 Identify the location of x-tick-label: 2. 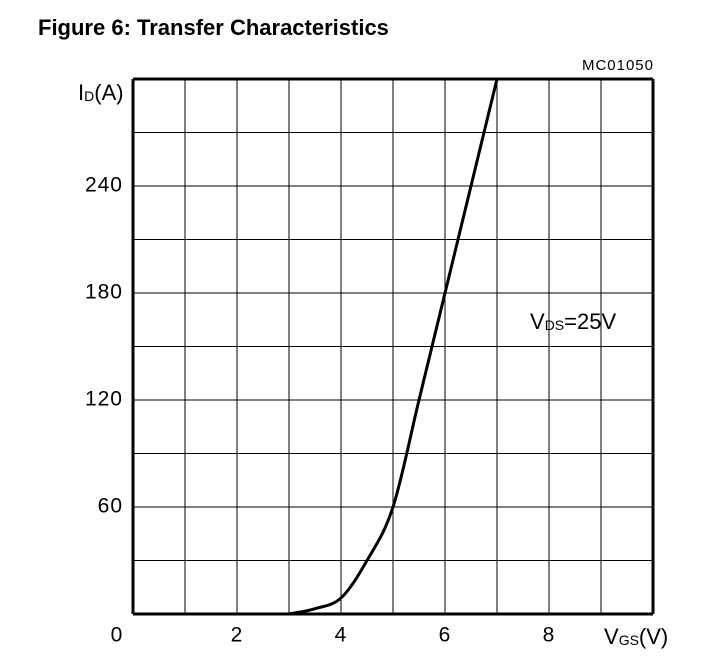
(237, 635).